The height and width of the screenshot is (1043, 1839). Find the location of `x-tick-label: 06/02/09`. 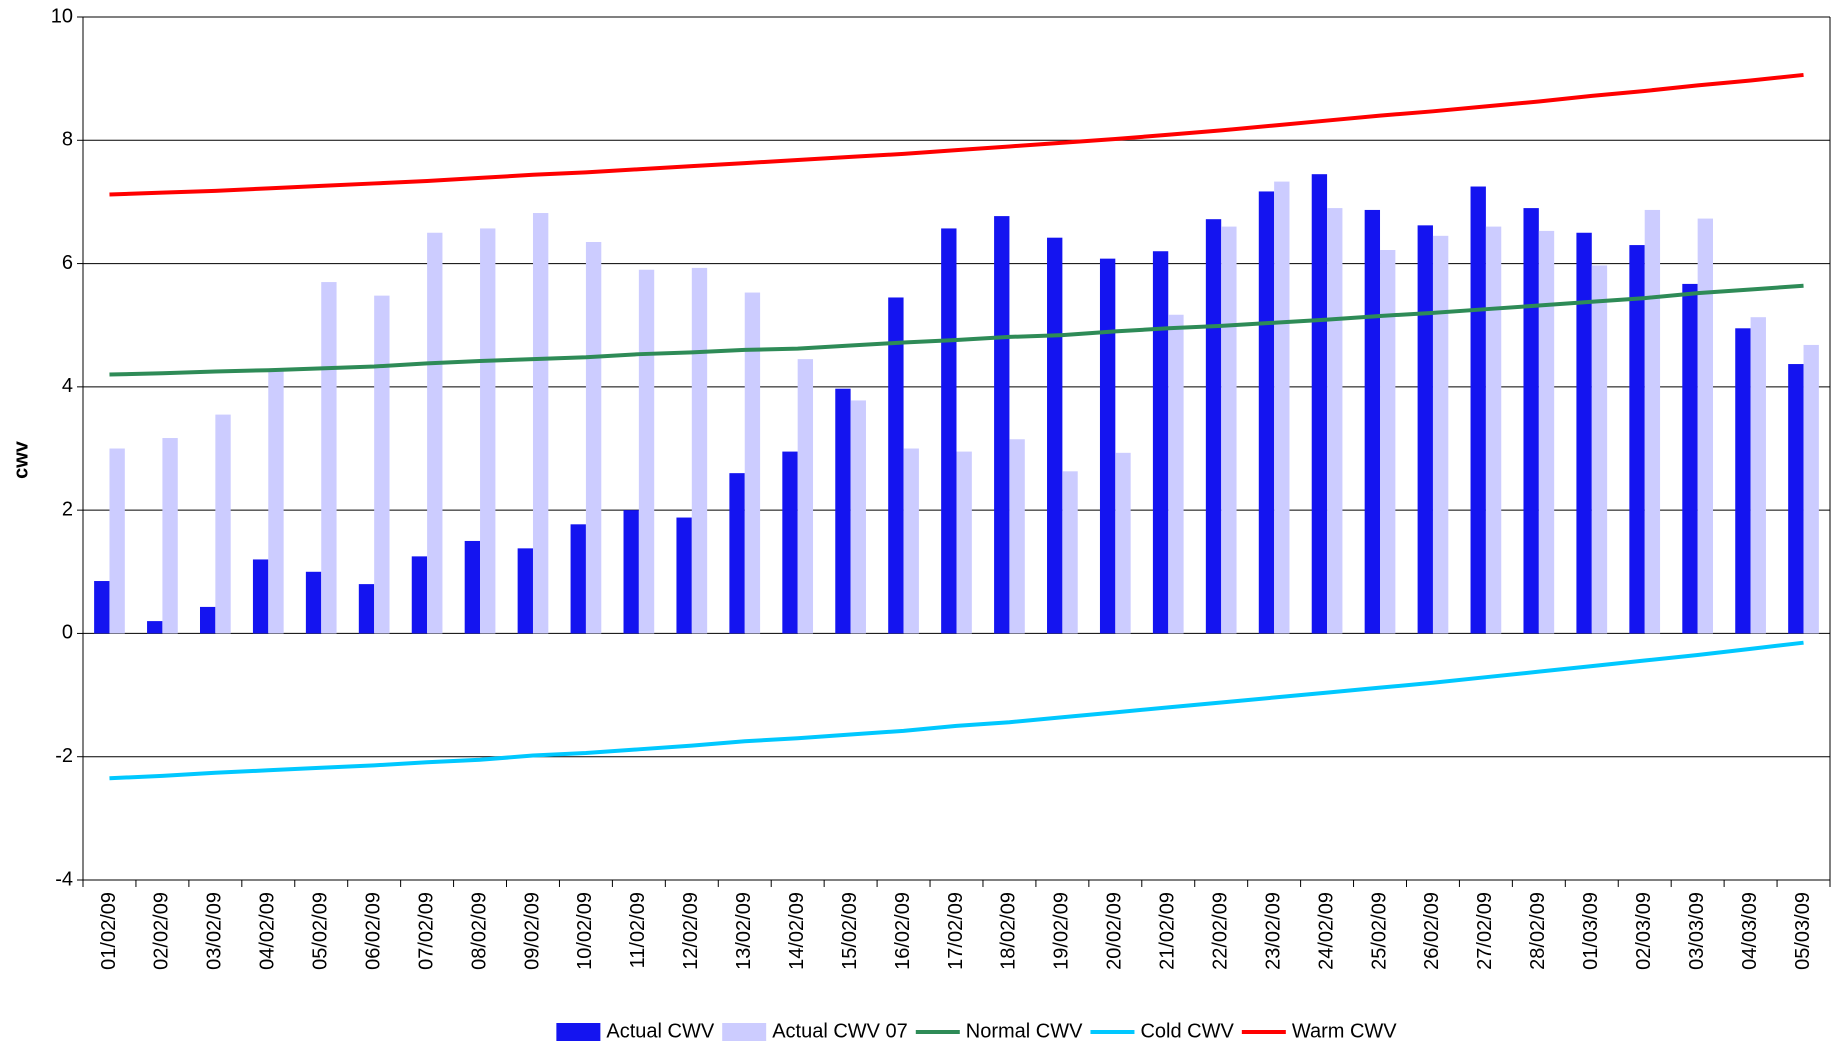

x-tick-label: 06/02/09 is located at coordinates (373, 931).